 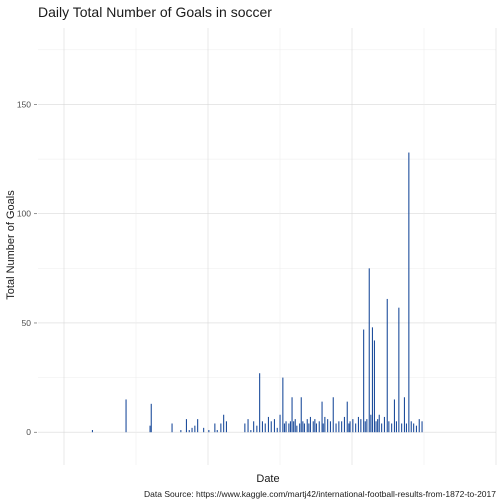 I want to click on y-tick-label: 0, so click(x=28, y=432).